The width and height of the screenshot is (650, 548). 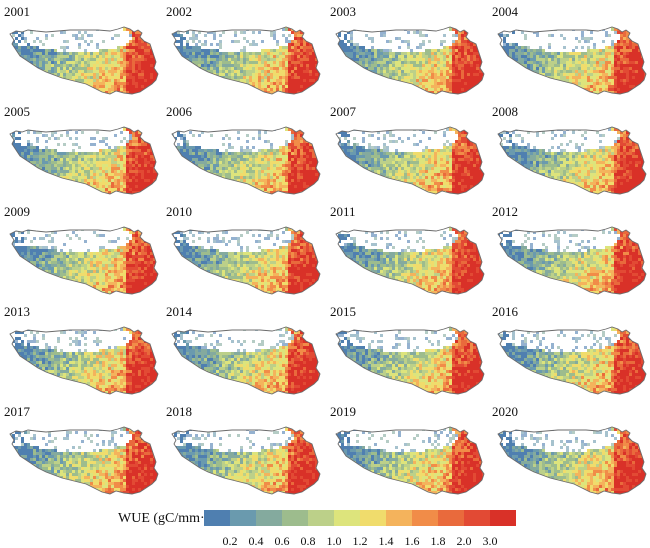 What do you see at coordinates (360, 541) in the screenshot?
I see `legend-tick-label: 1.2` at bounding box center [360, 541].